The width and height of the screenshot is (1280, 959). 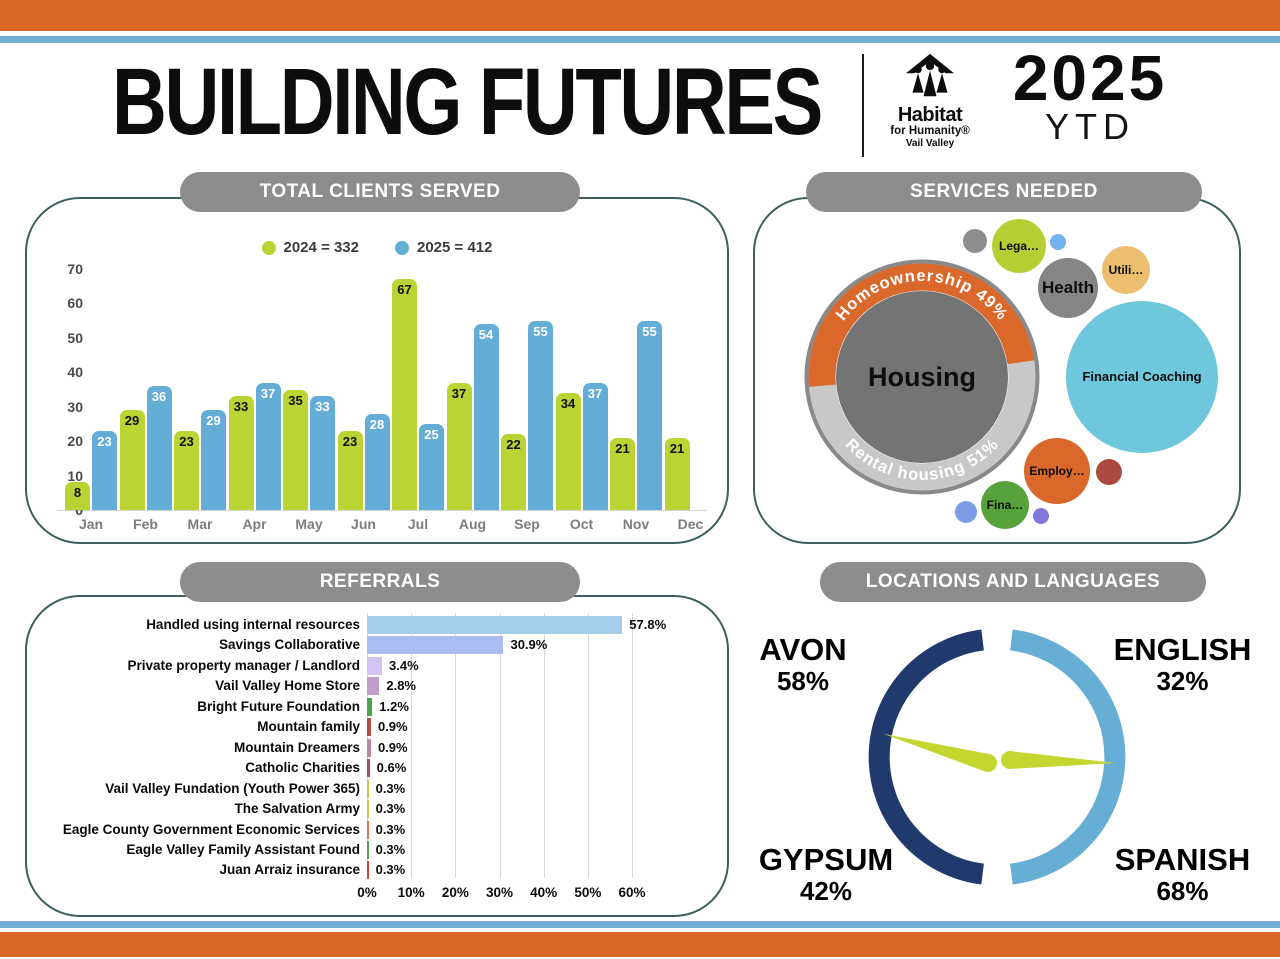 What do you see at coordinates (380, 582) in the screenshot?
I see `referrals-panel-title: REFERRALS` at bounding box center [380, 582].